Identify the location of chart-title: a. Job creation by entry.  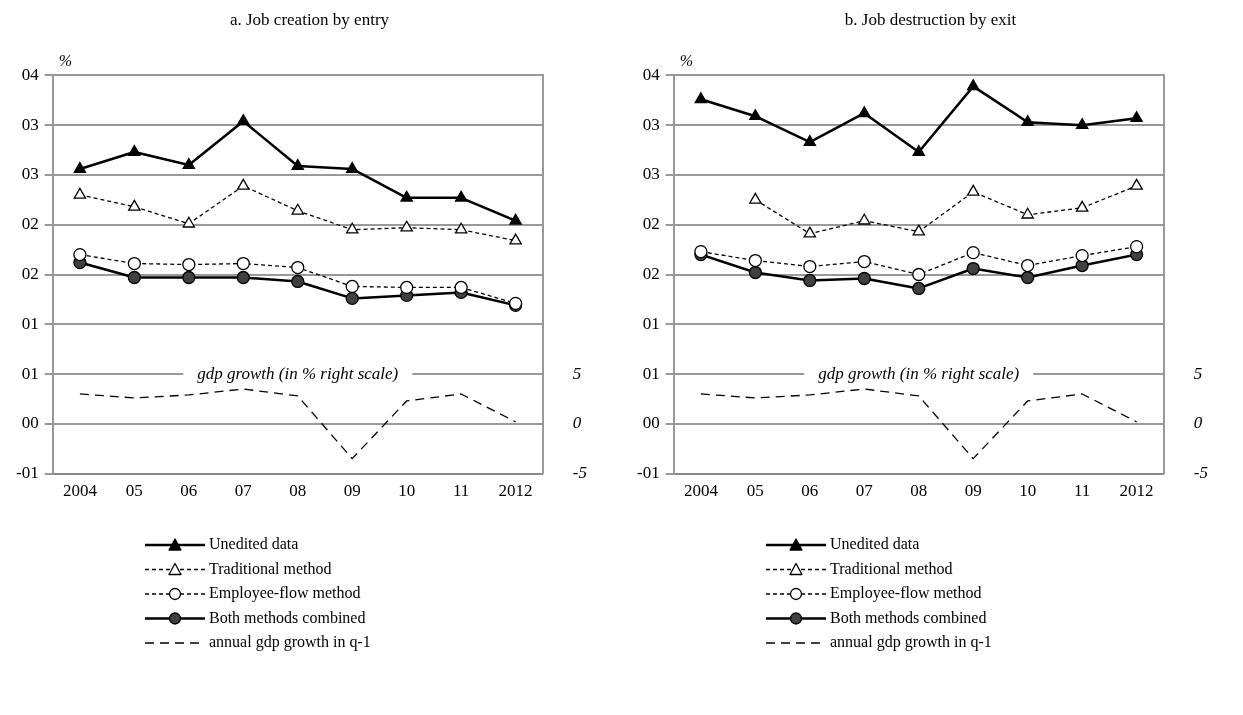
(309, 19).